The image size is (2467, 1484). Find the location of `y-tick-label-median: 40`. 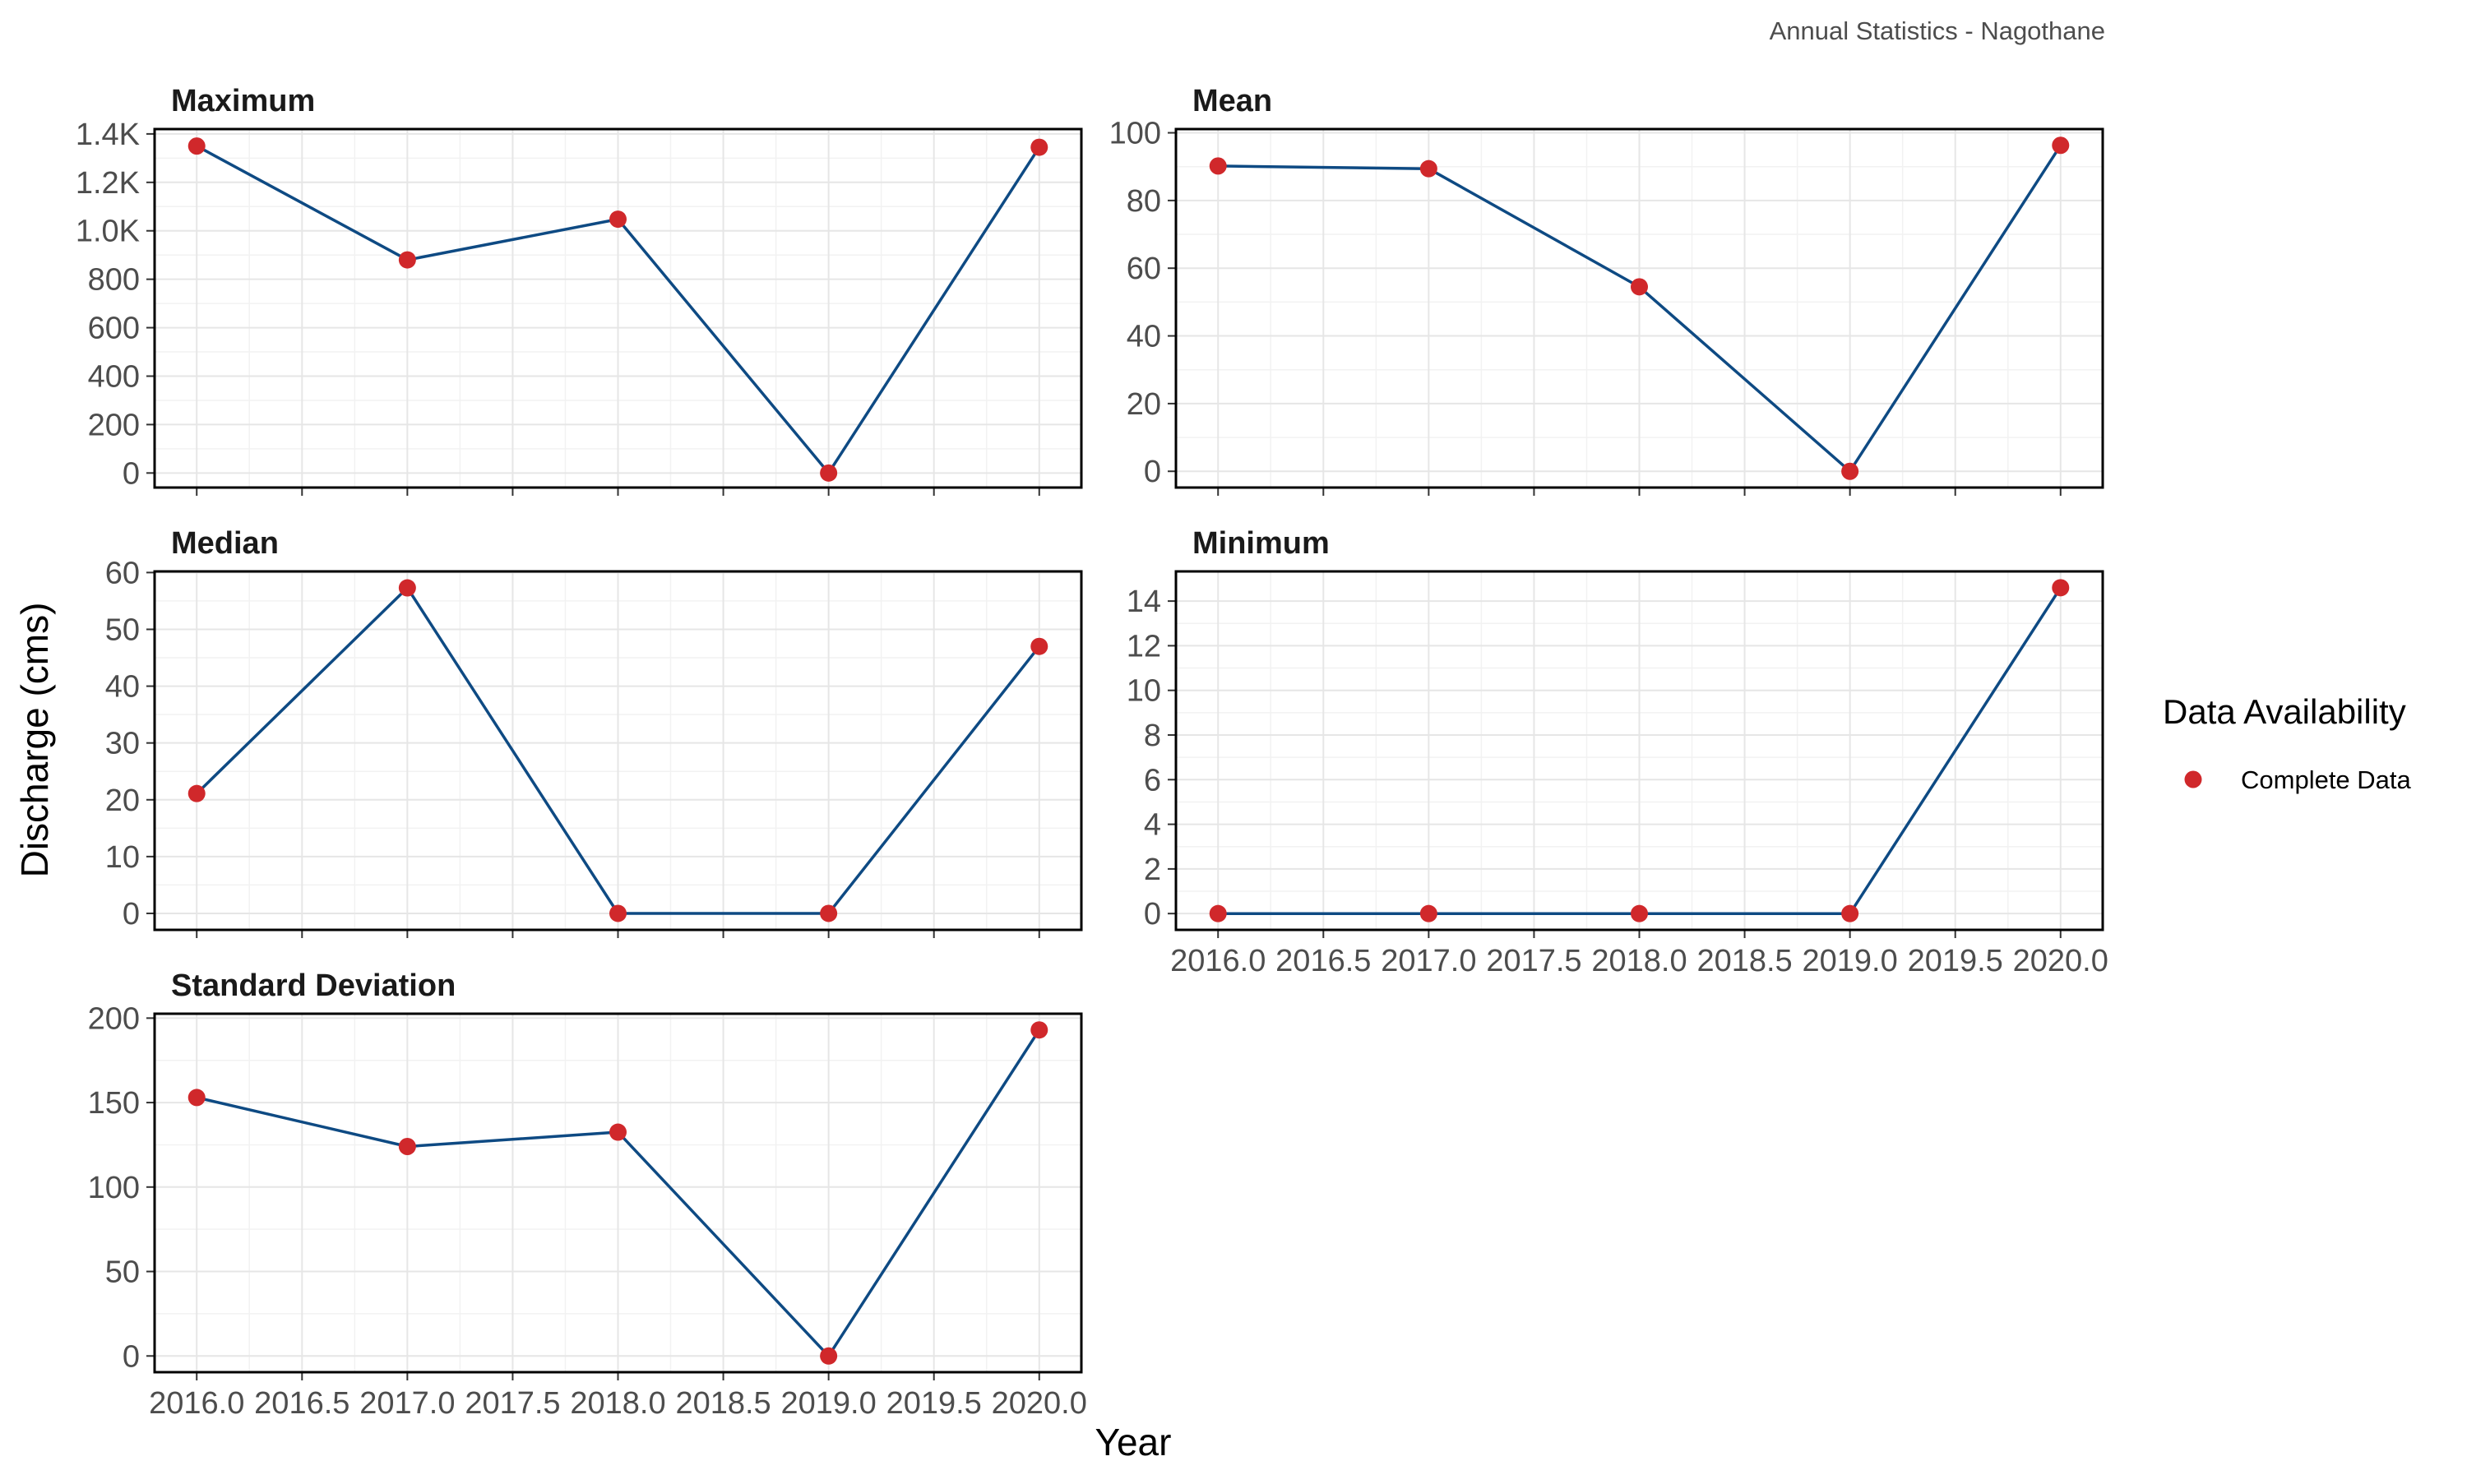

y-tick-label-median: 40 is located at coordinates (123, 688).